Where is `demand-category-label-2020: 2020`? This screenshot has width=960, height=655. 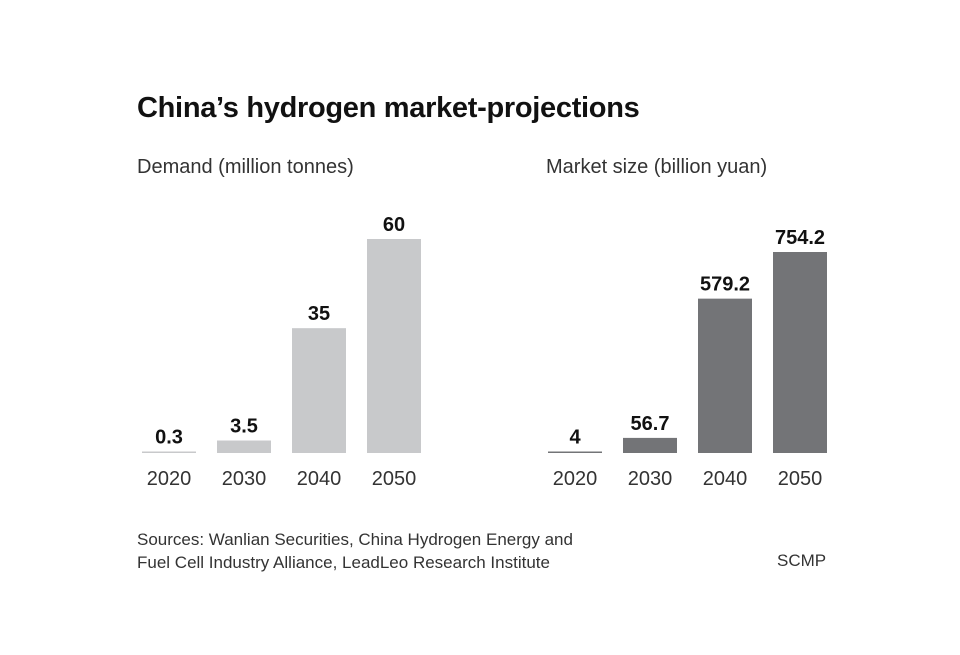 demand-category-label-2020: 2020 is located at coordinates (169, 479).